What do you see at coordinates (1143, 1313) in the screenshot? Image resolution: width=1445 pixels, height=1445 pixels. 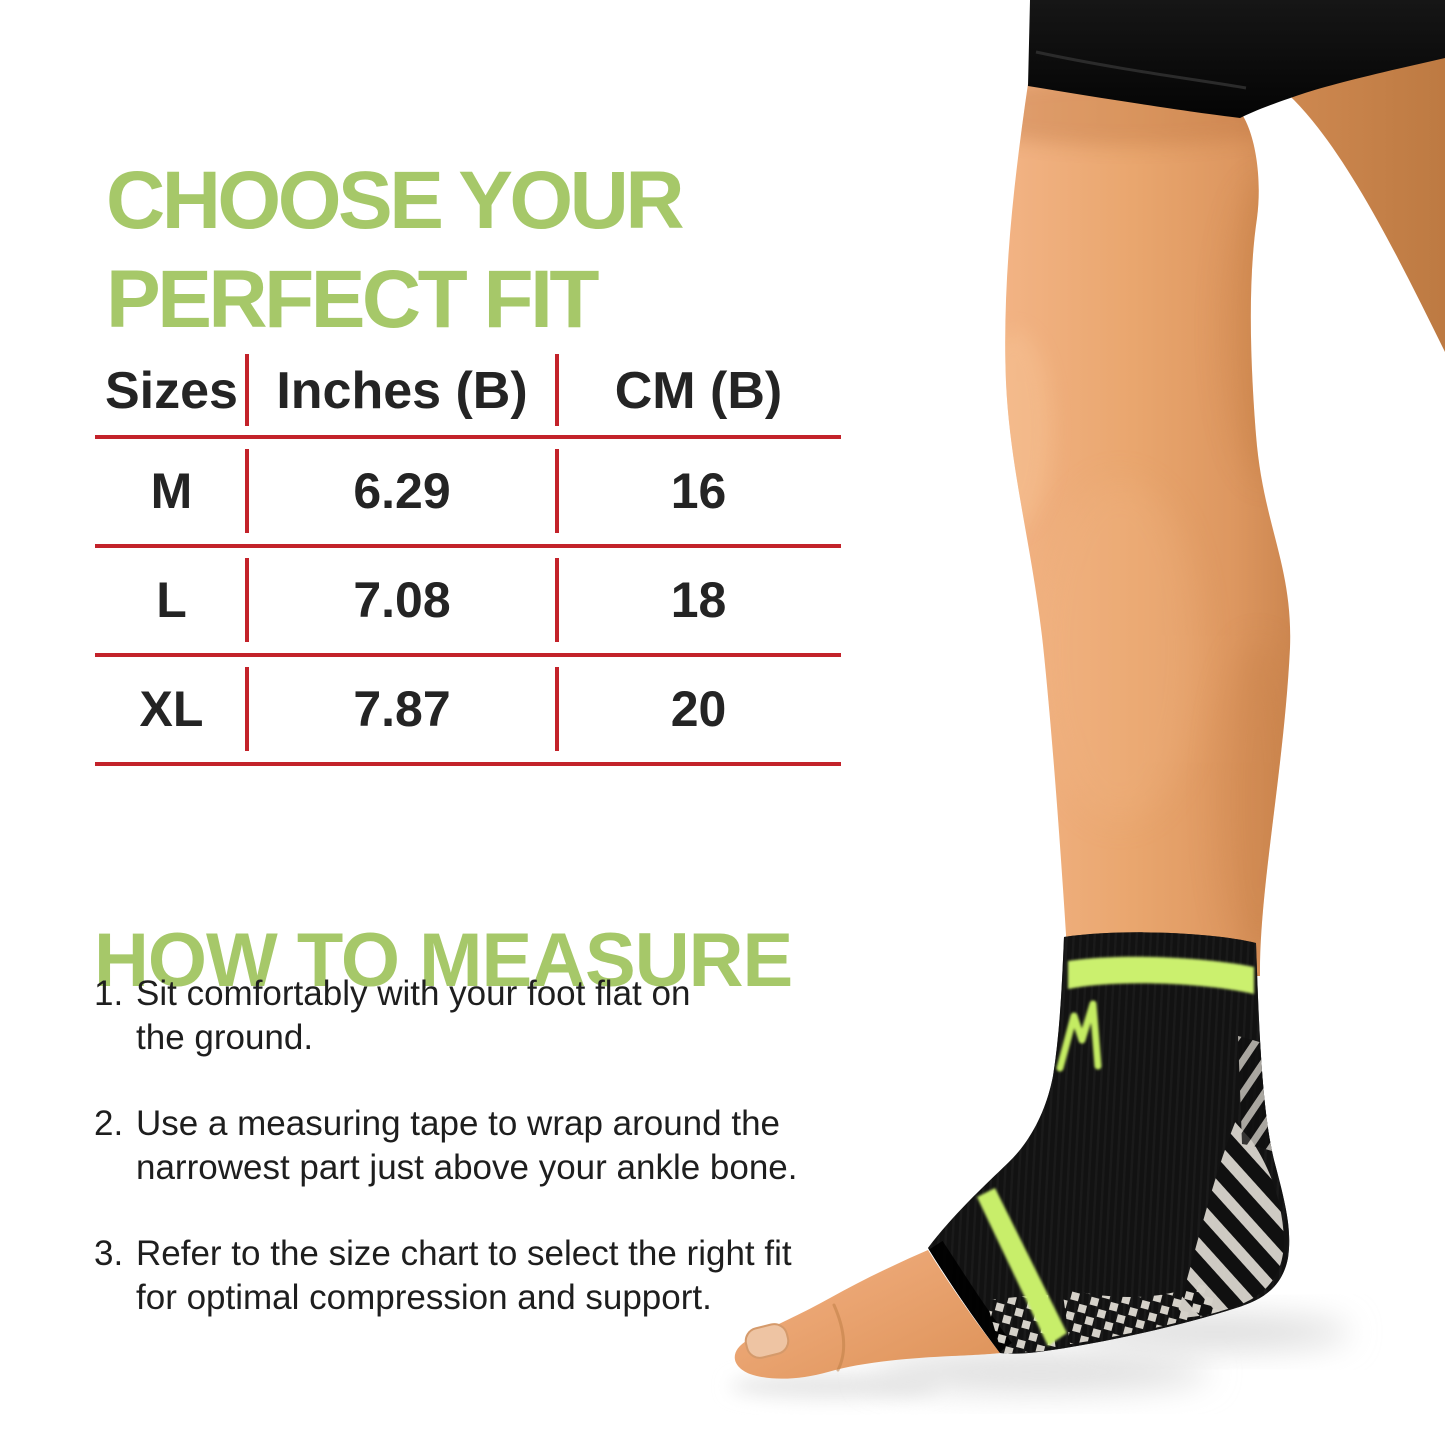 I see `checker-grip-sole` at bounding box center [1143, 1313].